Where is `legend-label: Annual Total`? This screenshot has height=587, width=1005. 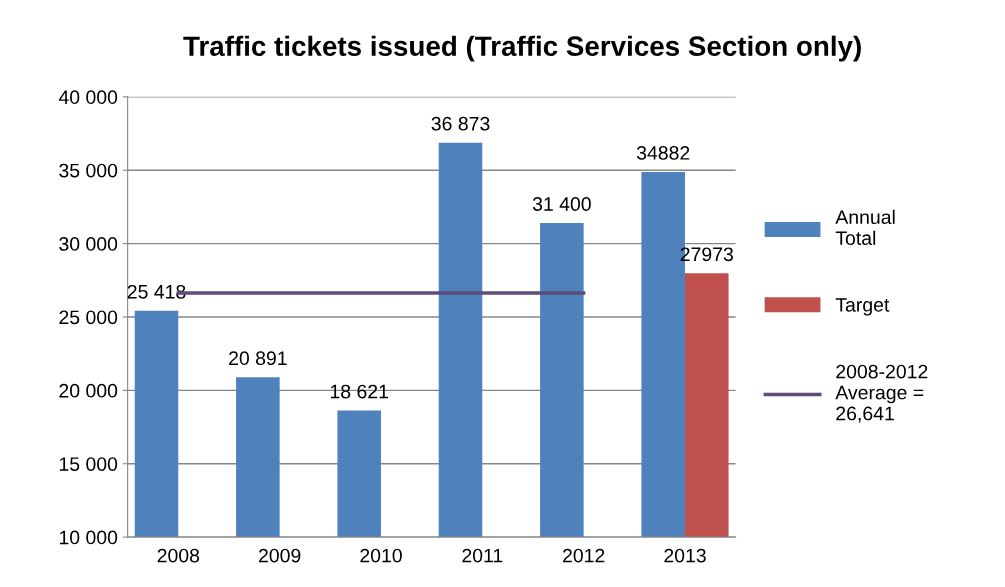
legend-label: Annual Total is located at coordinates (865, 227).